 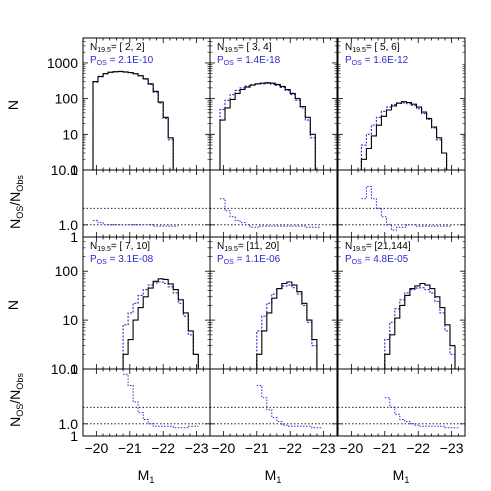 What do you see at coordinates (249, 61) in the screenshot?
I see `probability-label: POS = 1.4E-18` at bounding box center [249, 61].